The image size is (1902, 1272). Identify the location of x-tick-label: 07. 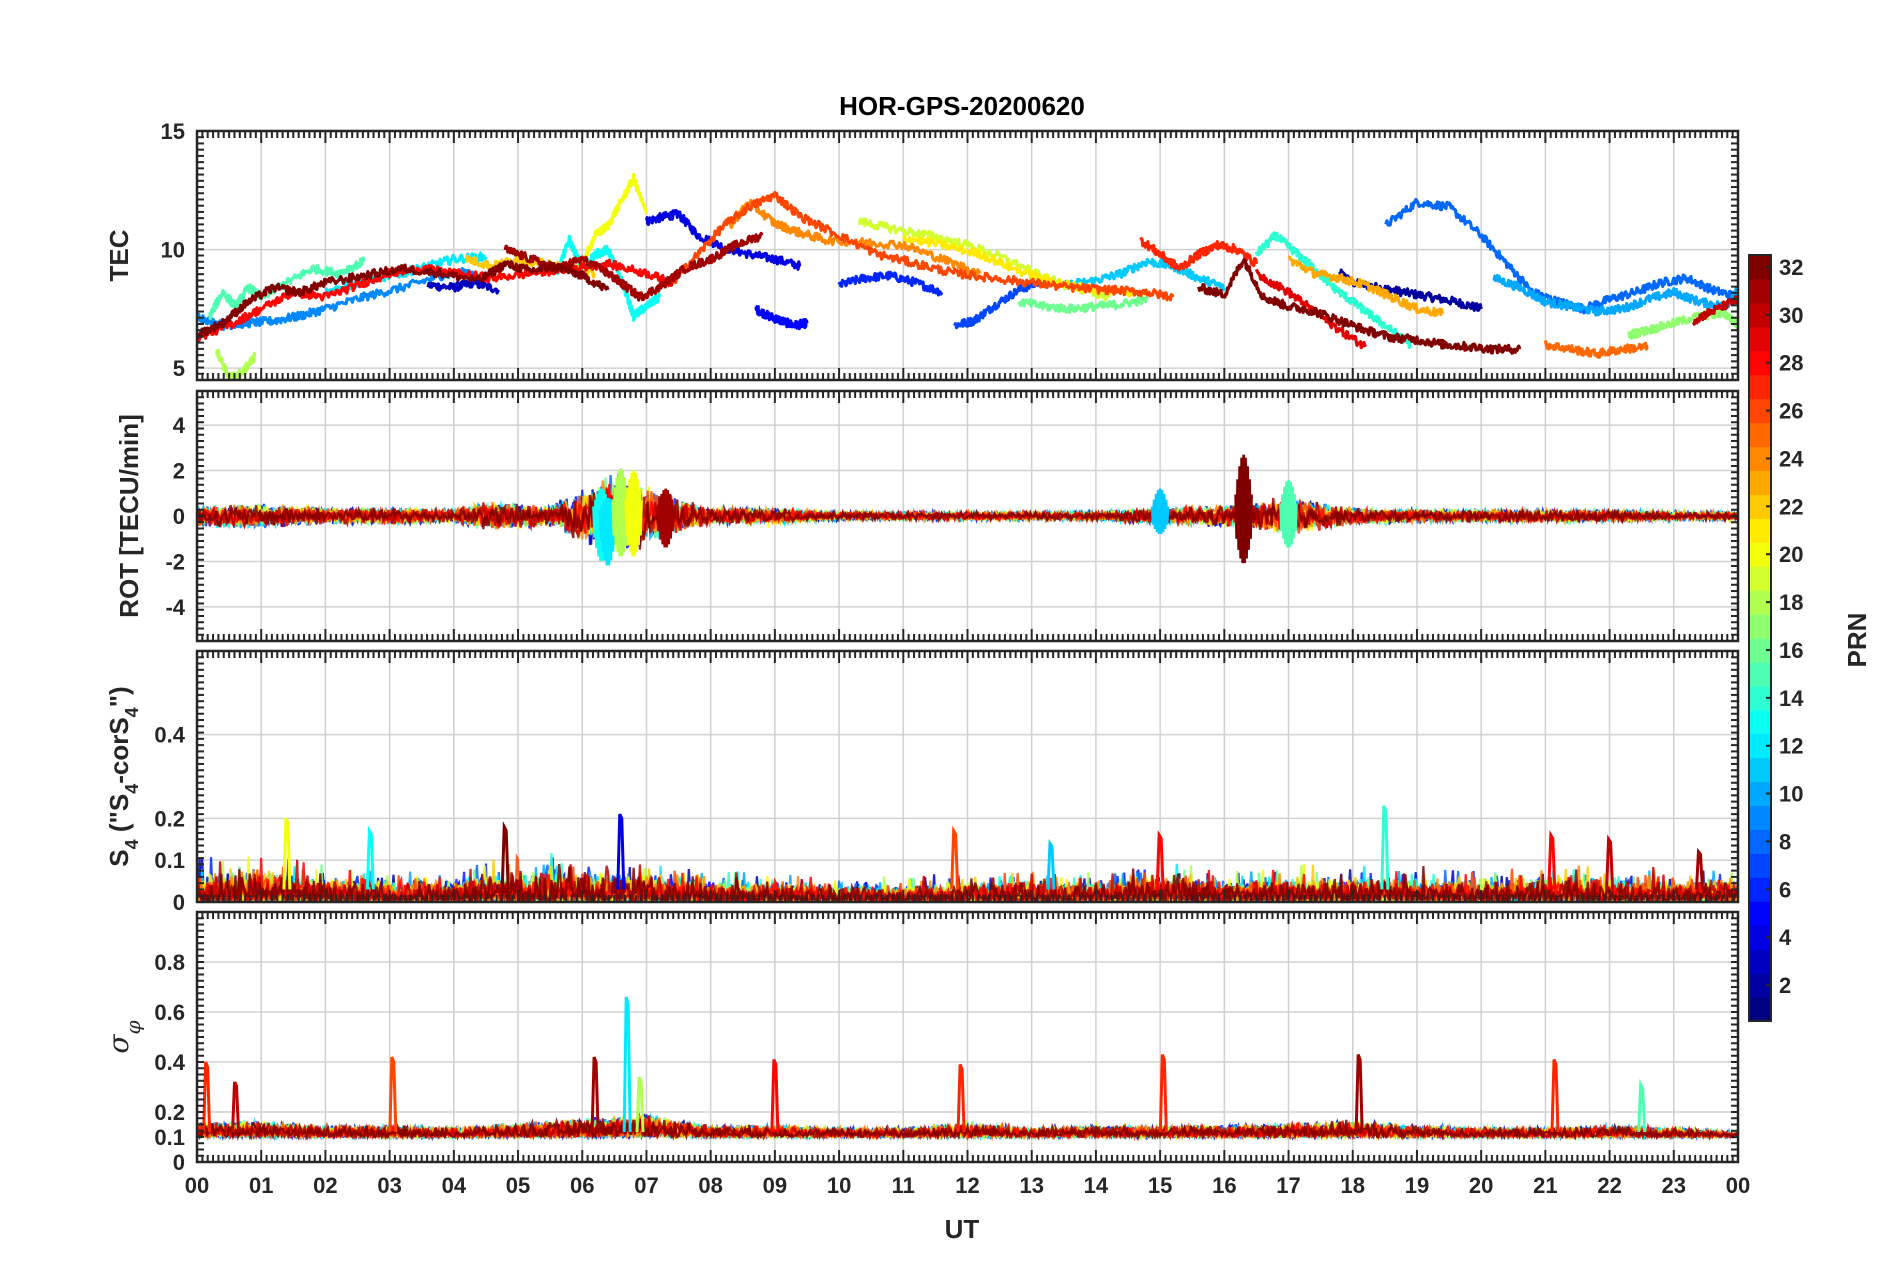
(646, 1185).